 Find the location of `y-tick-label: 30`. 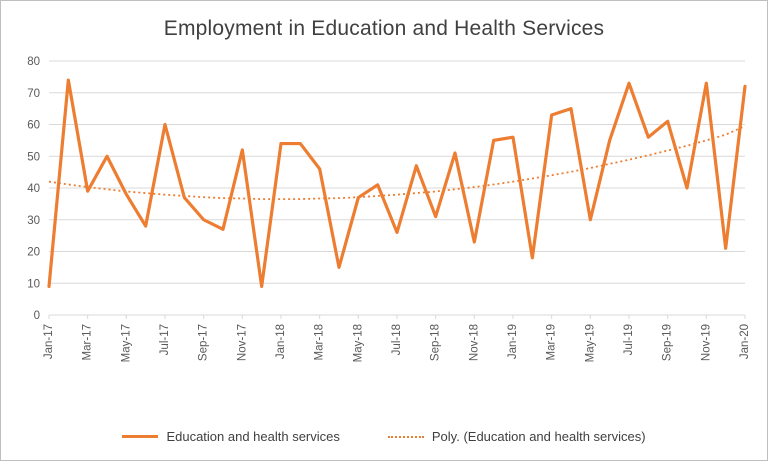

y-tick-label: 30 is located at coordinates (33, 221).